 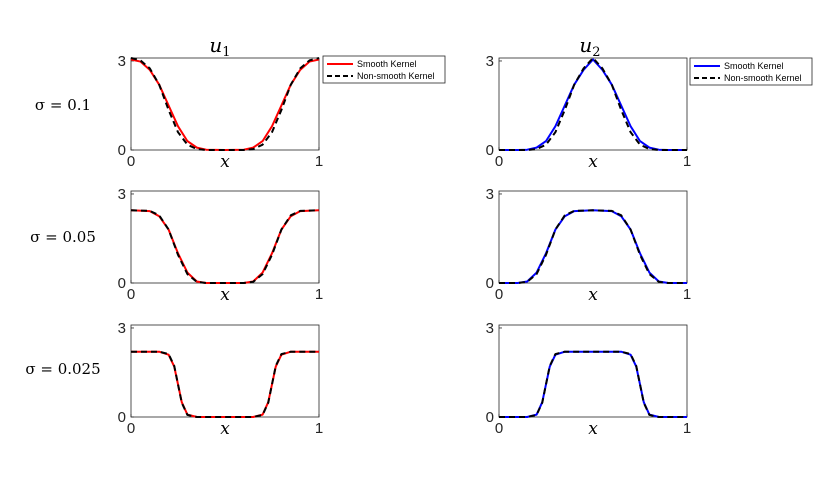 I want to click on column-title-u1: u1, so click(x=219, y=46).